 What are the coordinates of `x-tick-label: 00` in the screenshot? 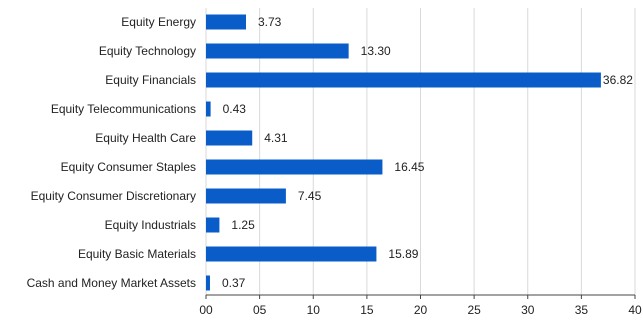 It's located at (206, 310).